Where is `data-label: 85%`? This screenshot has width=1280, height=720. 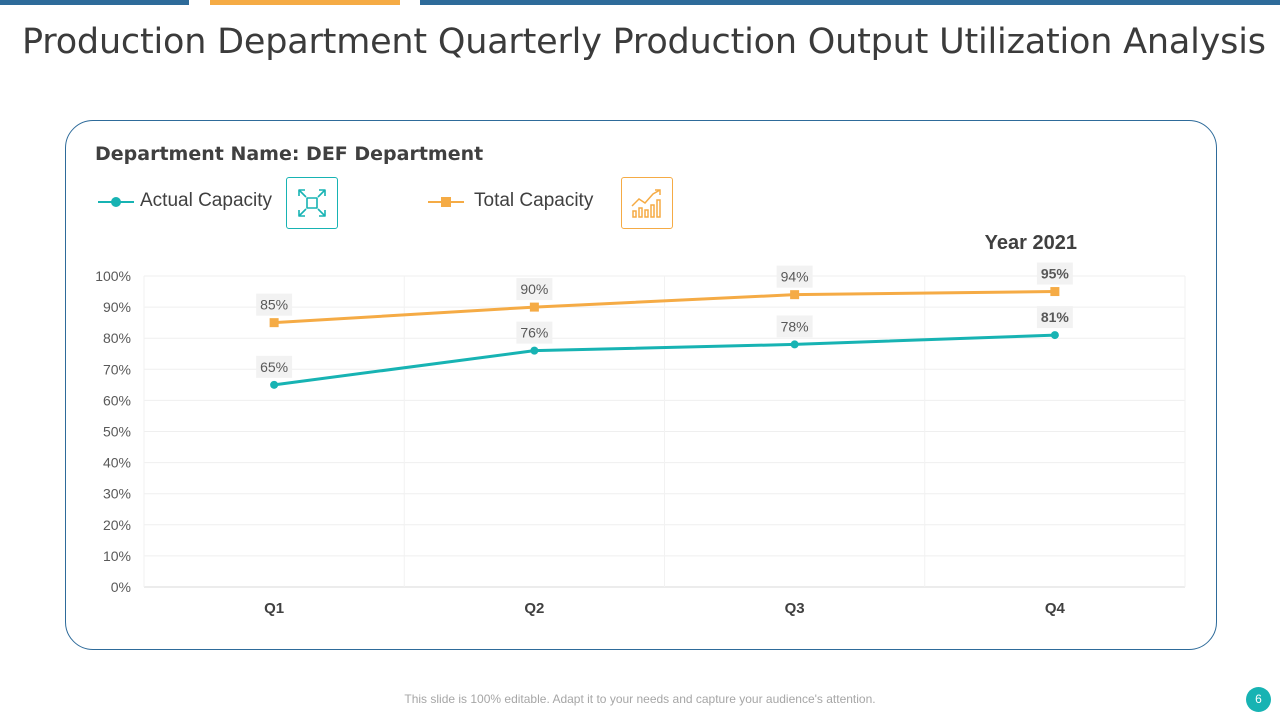 data-label: 85% is located at coordinates (274, 305).